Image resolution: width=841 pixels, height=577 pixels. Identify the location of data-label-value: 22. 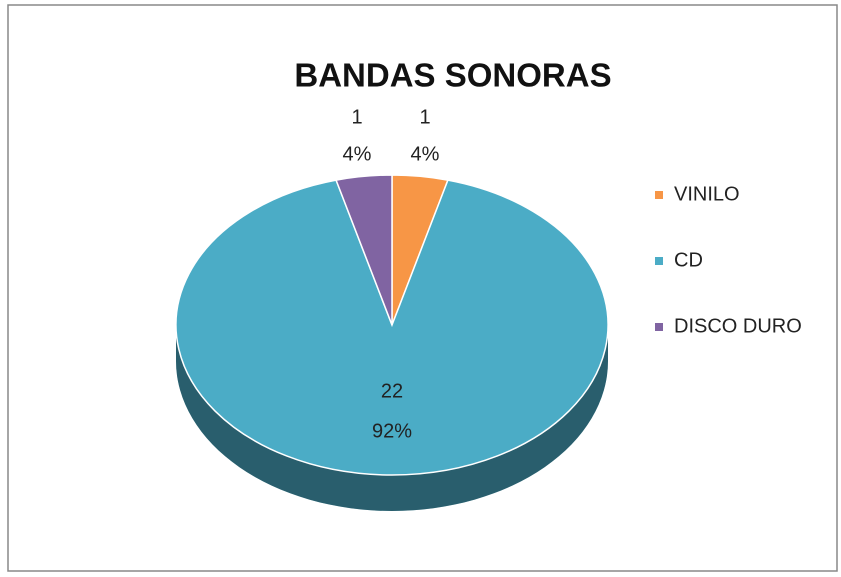
(392, 391).